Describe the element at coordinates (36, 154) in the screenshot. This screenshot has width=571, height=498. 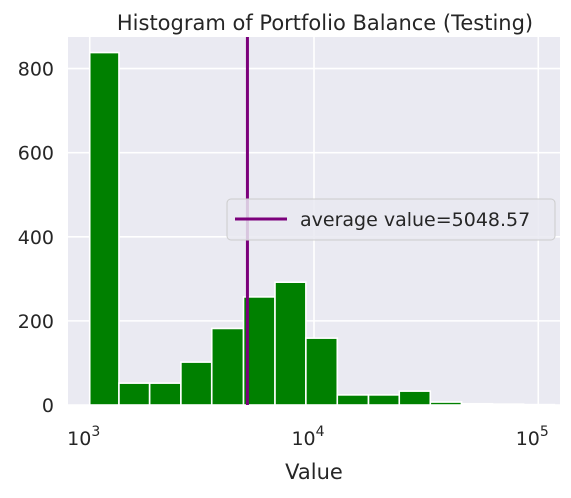
I see `y-tick-label: 600` at that location.